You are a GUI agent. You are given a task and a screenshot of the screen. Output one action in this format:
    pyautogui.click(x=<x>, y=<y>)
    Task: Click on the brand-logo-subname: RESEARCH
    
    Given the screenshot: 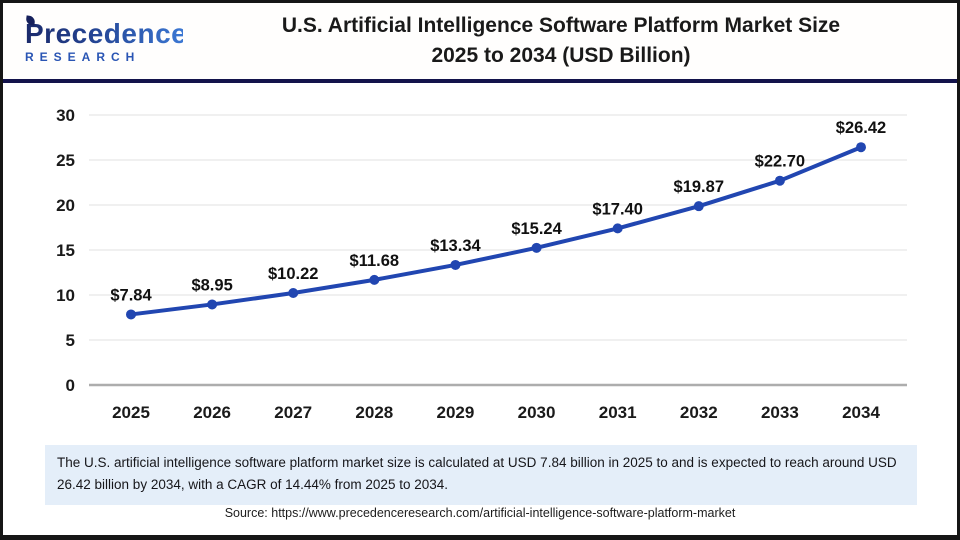 What is the action you would take?
    pyautogui.click(x=83, y=56)
    